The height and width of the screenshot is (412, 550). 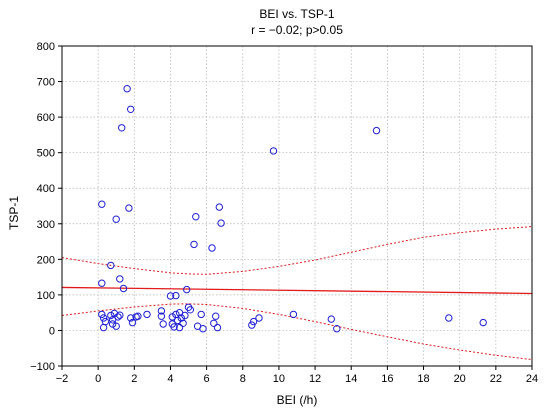 What do you see at coordinates (297, 332) in the screenshot?
I see `confidence-band-lower` at bounding box center [297, 332].